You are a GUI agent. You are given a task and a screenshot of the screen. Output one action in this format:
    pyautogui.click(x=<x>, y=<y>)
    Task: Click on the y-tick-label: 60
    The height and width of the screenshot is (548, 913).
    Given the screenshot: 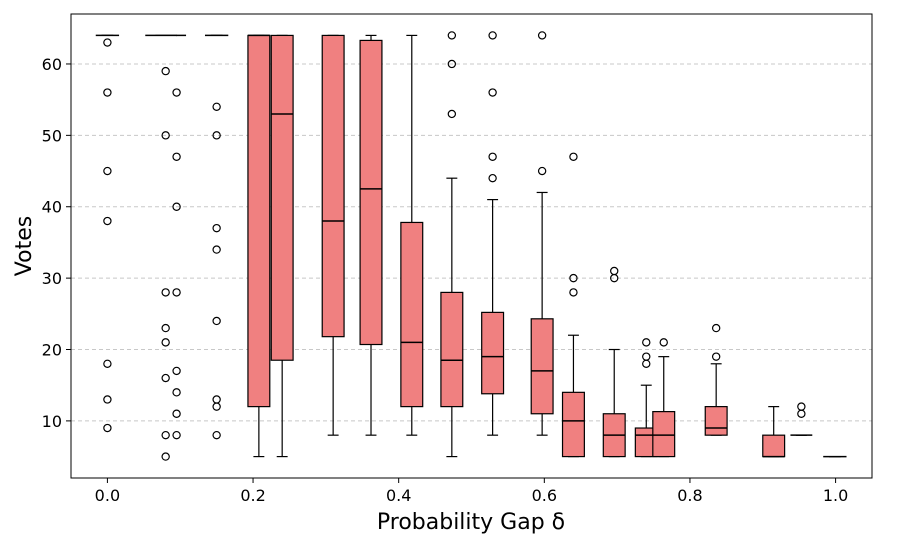 What is the action you would take?
    pyautogui.click(x=52, y=64)
    